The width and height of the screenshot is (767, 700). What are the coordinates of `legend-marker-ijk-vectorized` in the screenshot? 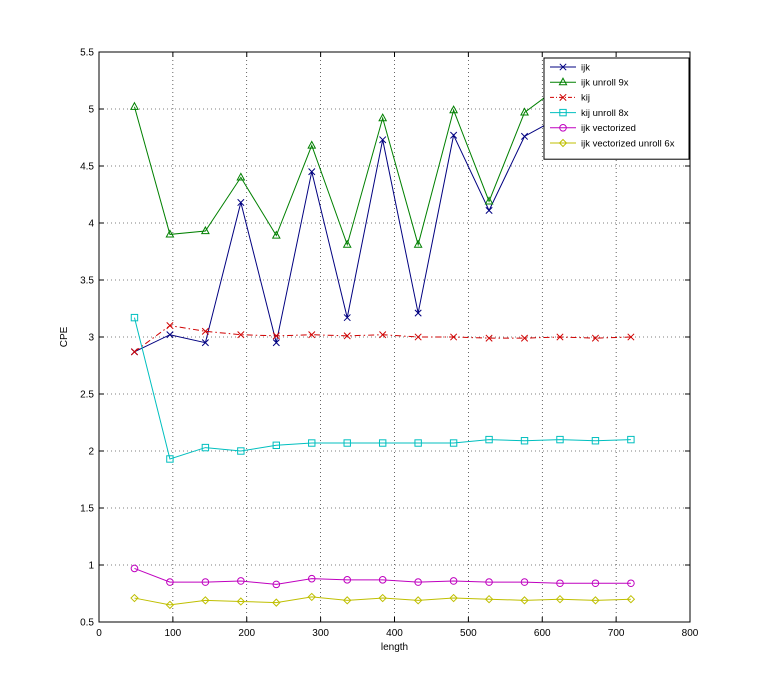 It's located at (563, 128).